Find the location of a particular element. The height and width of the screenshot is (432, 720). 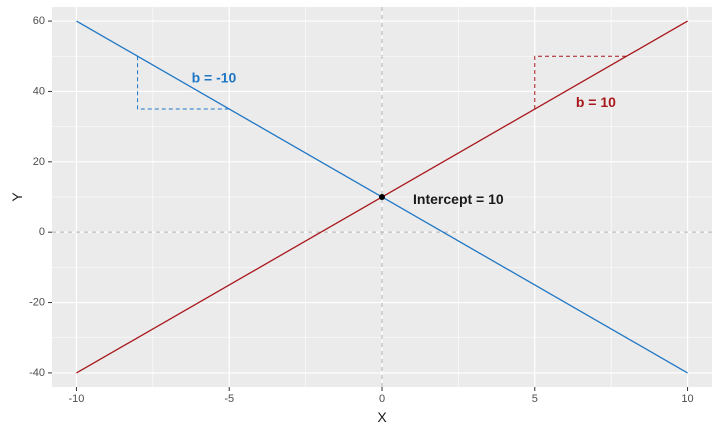

annotation-3: Intercept = 10 is located at coordinates (458, 199).